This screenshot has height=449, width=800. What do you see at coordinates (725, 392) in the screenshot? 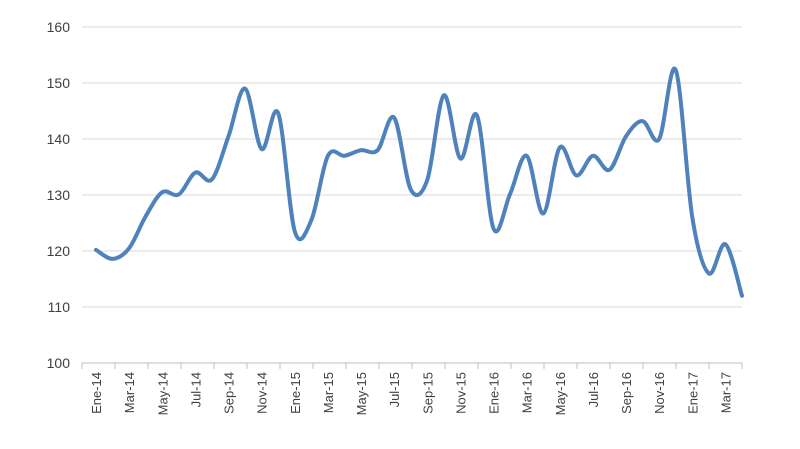
I see `x-tick-label: Mar-17` at bounding box center [725, 392].